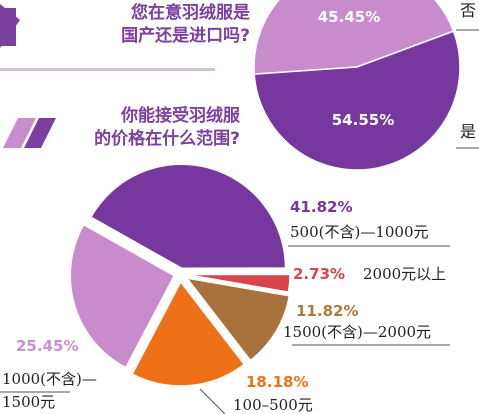 The width and height of the screenshot is (479, 414). Describe the element at coordinates (19, 133) in the screenshot. I see `question-price-marker-light-icon` at that location.